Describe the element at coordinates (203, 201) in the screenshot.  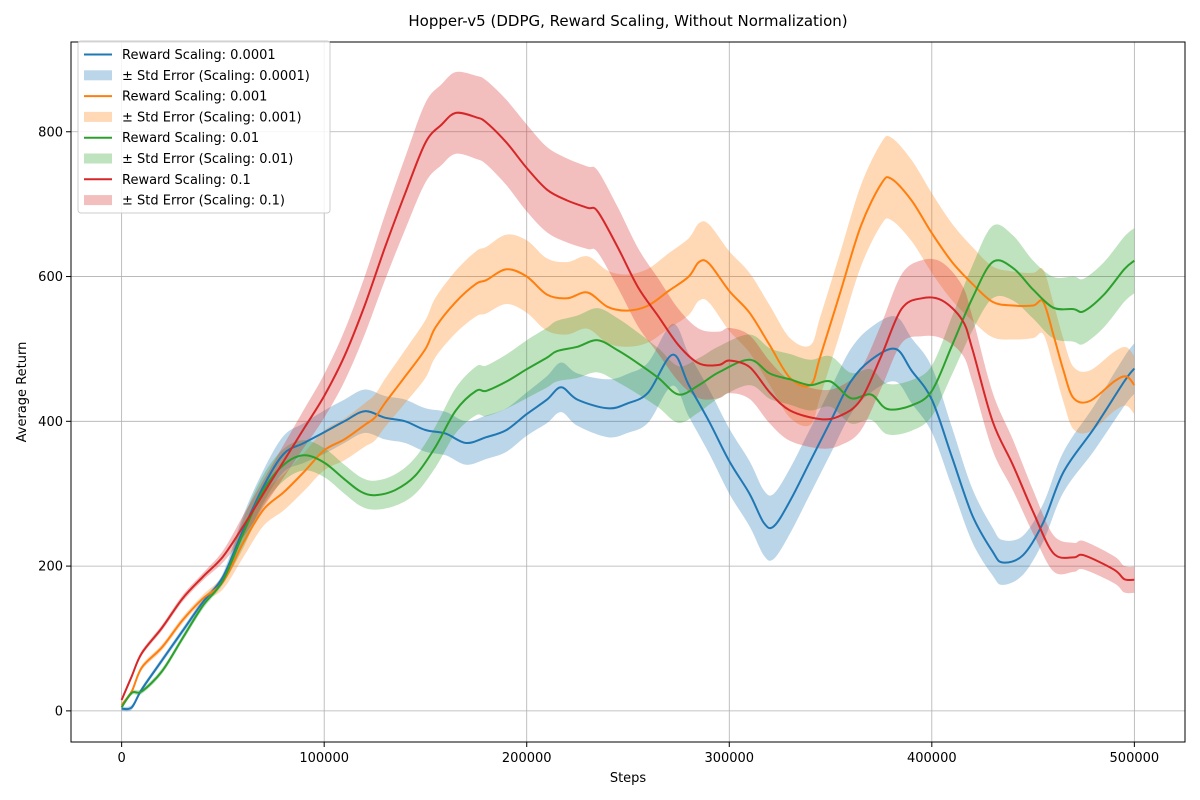
I see `legend-entry-label: ± Std Error (Scaling: 0.1)` at that location.